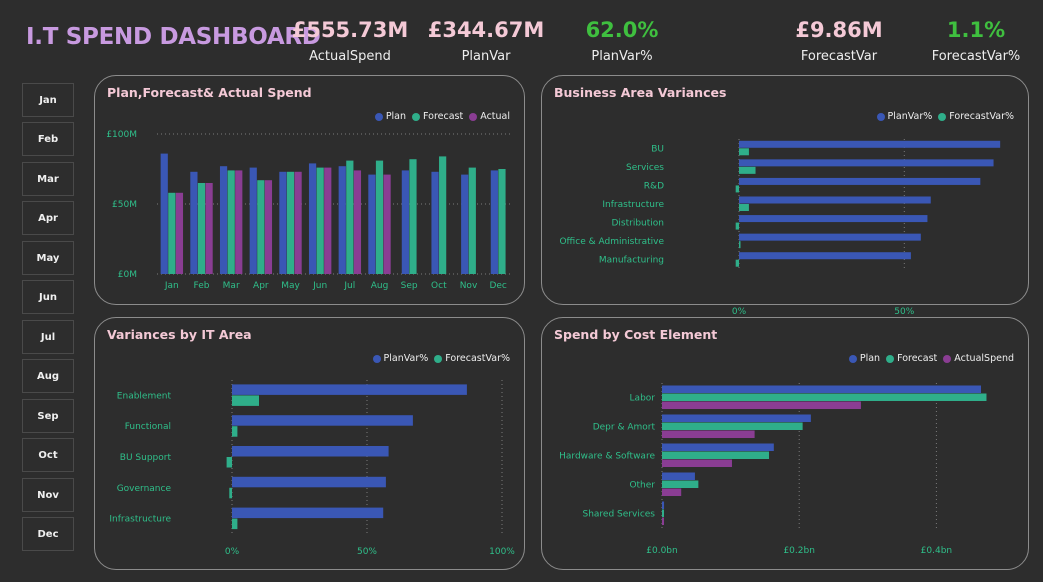 Image resolution: width=1043 pixels, height=582 pixels. Describe the element at coordinates (171, 286) in the screenshot. I see `x-tick-label: Jan` at that location.